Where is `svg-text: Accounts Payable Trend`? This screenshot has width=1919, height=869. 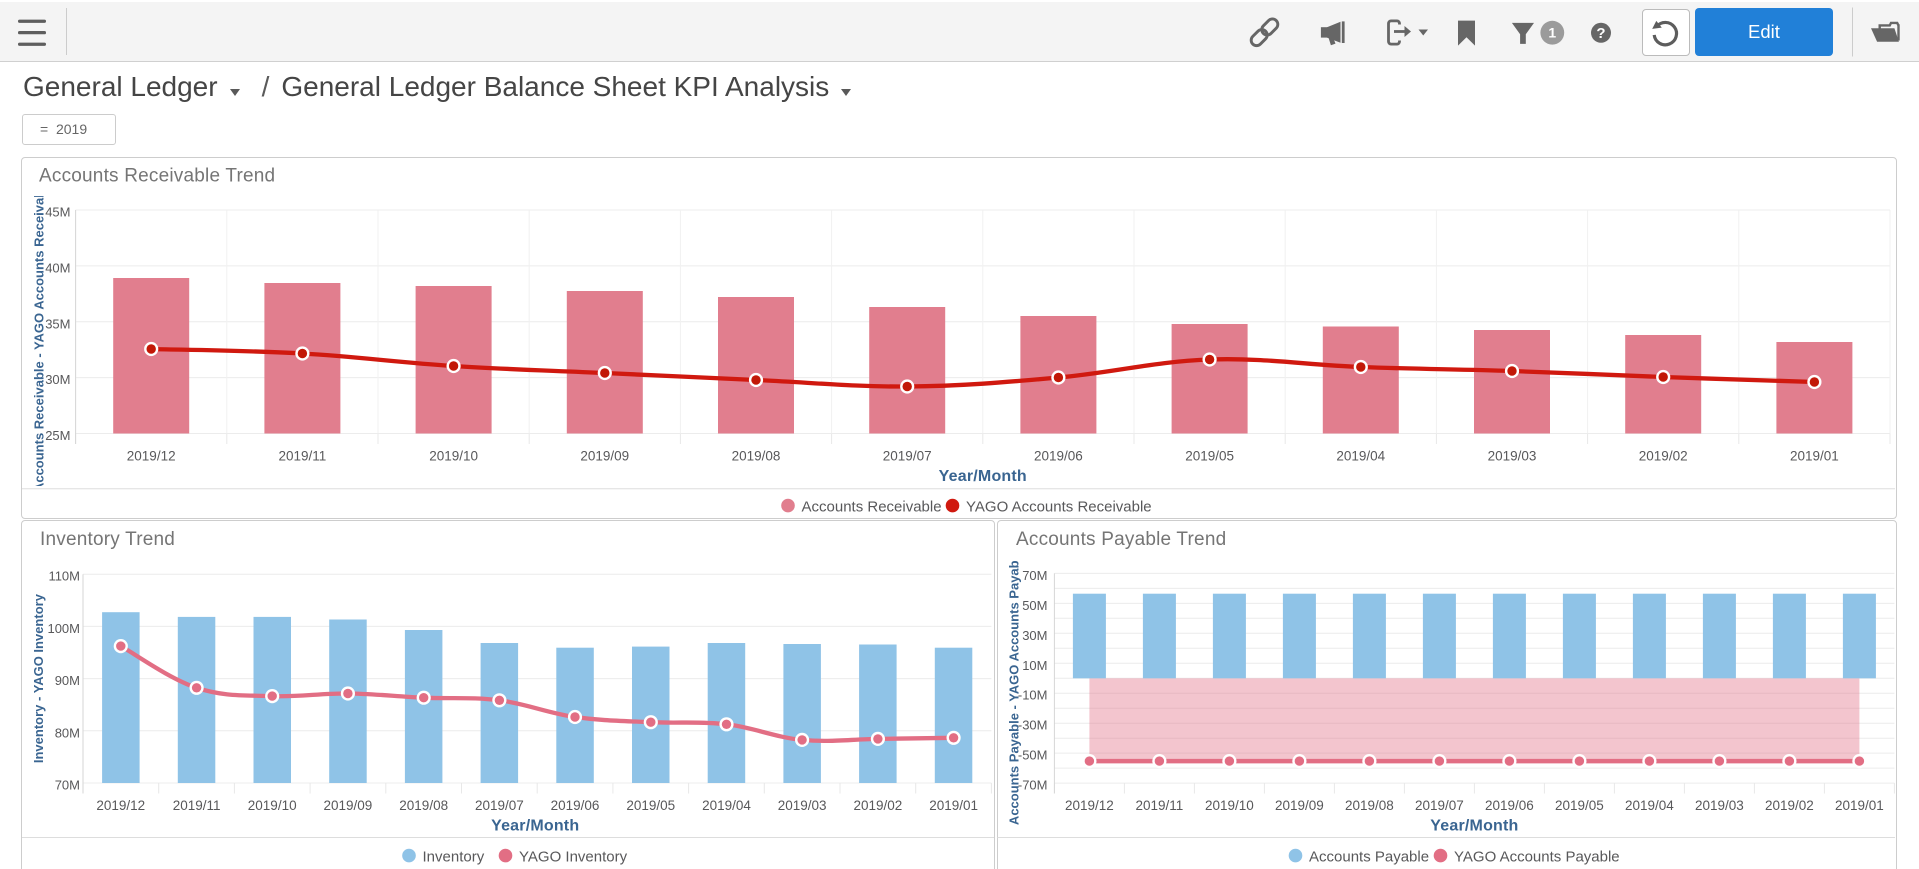
svg-text: Accounts Payable Trend is located at coordinates (1121, 539).